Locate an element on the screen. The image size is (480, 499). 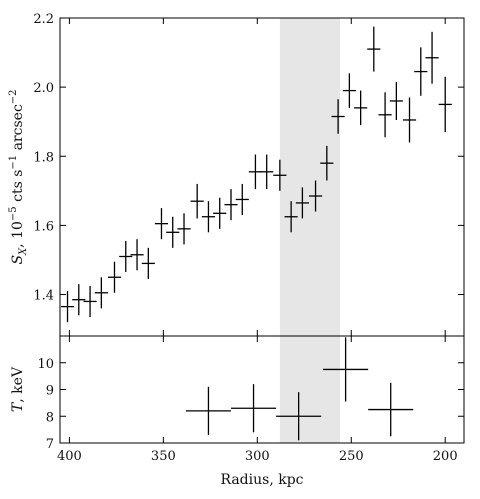
ylabel-text-b: cts s is located at coordinates (18, 188).